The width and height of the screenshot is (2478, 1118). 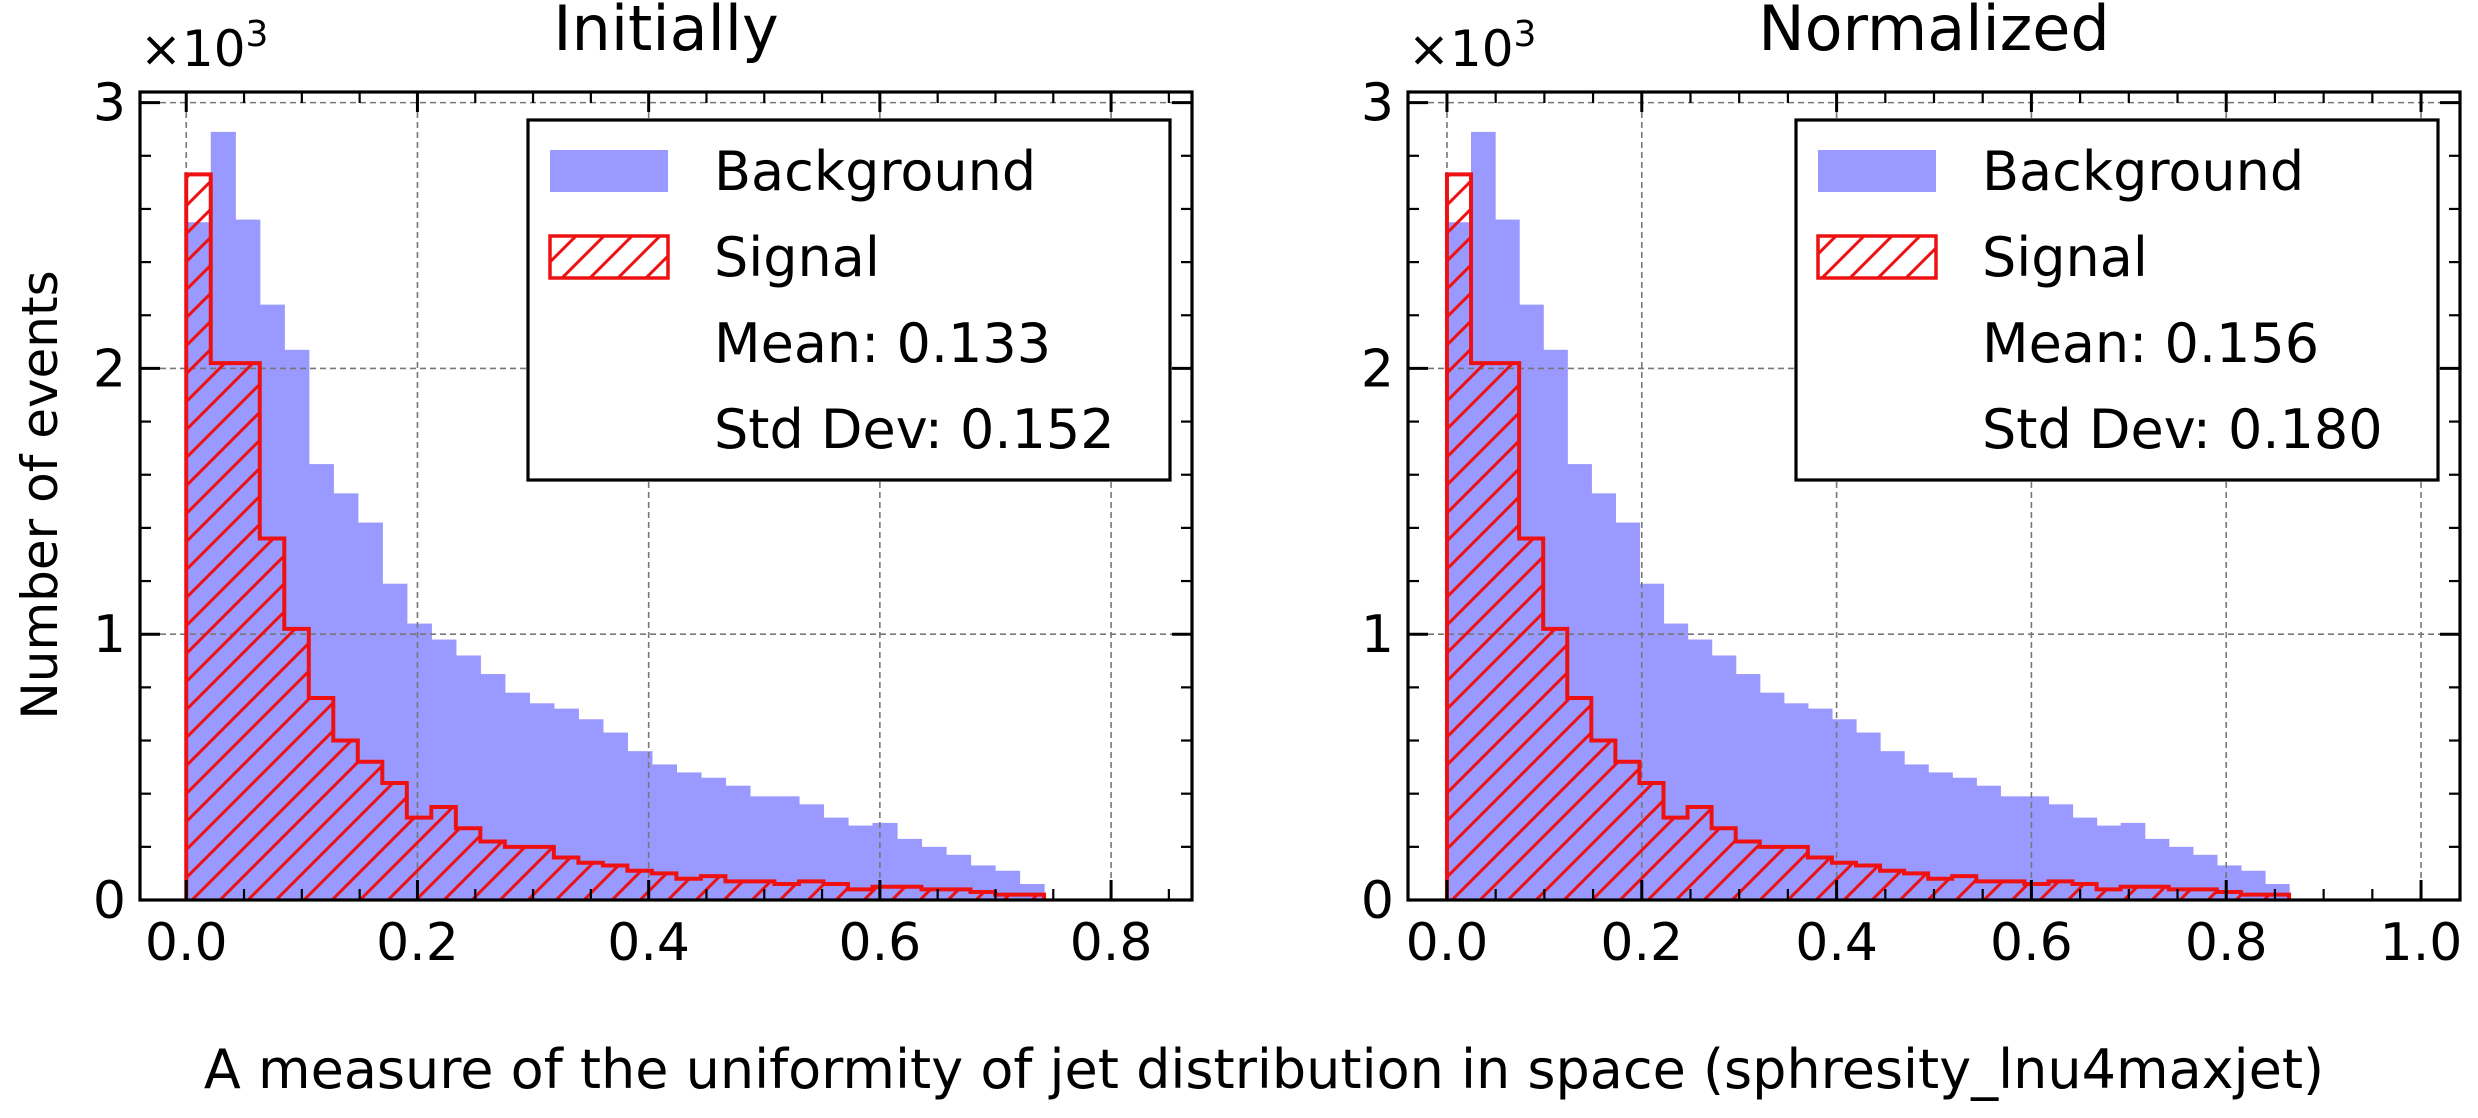 I want to click on legend-mean: Mean: 0.156, so click(x=2150, y=343).